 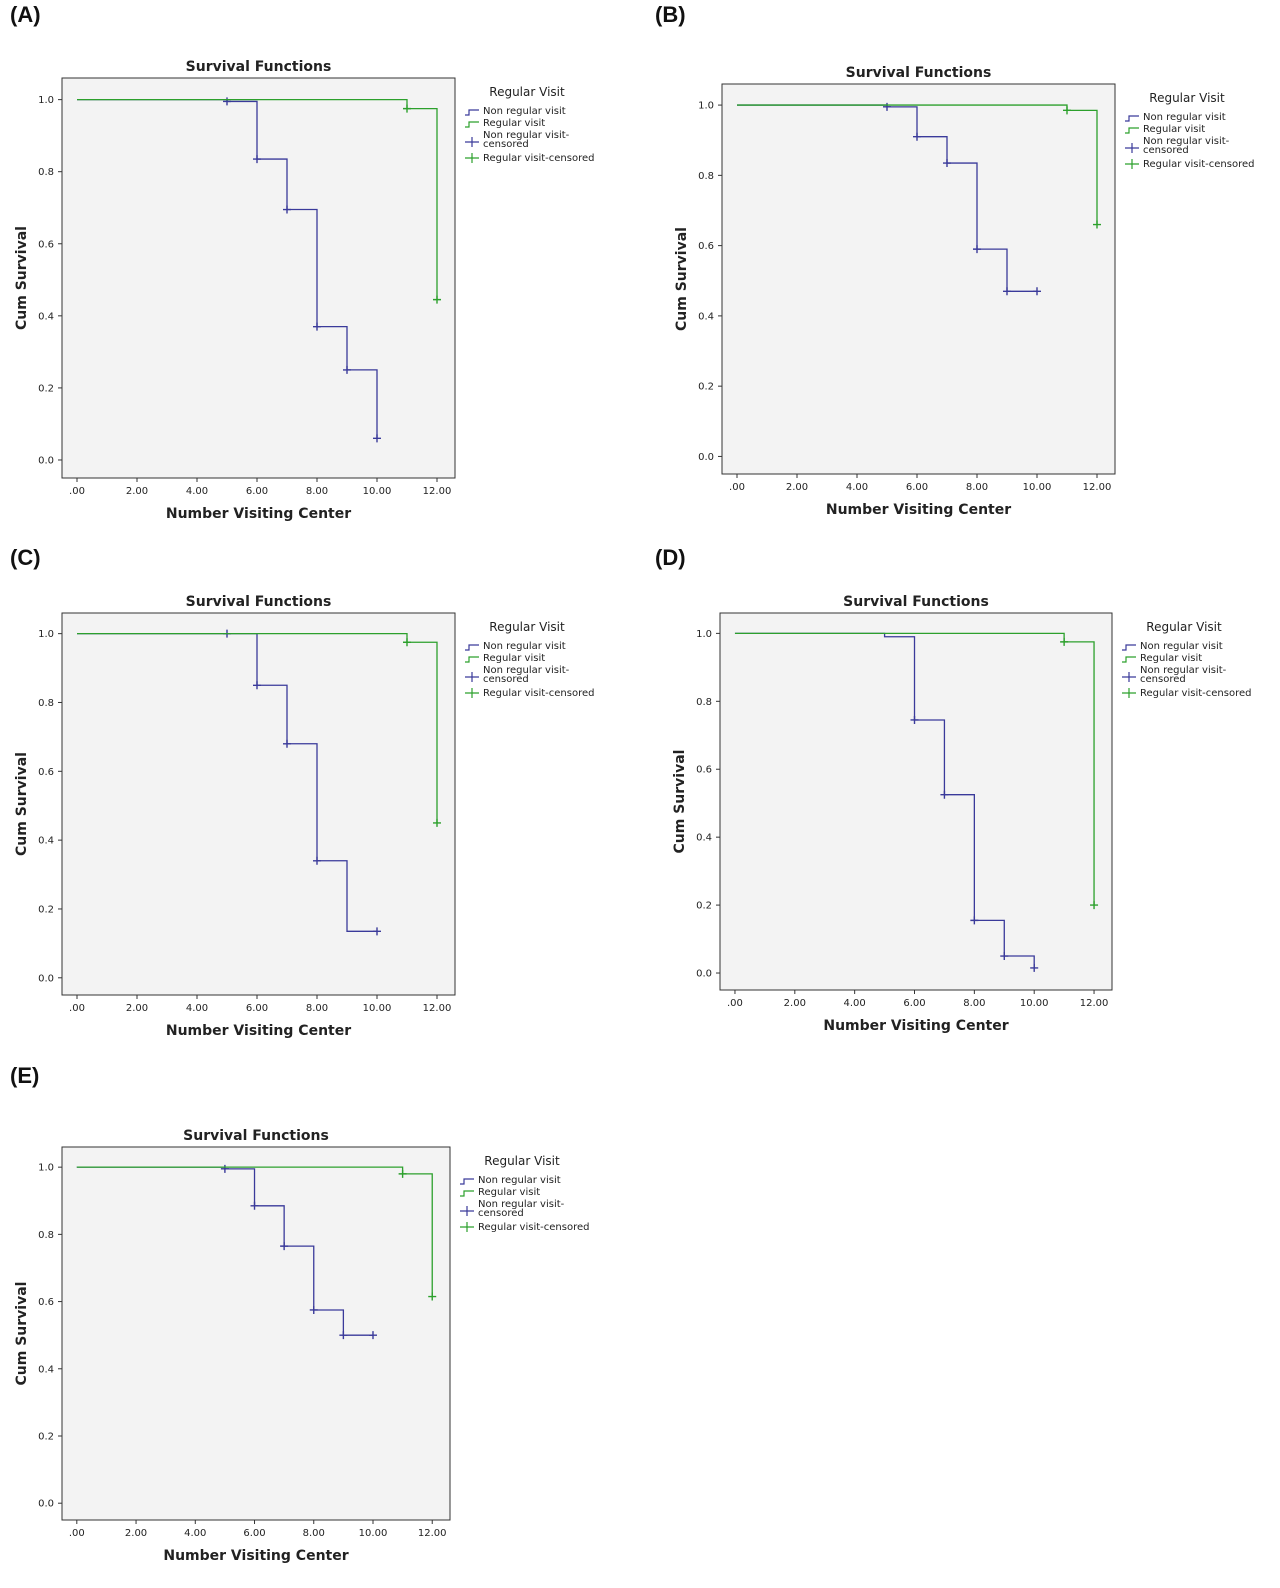 What do you see at coordinates (137, 1008) in the screenshot?
I see `x-tick-label: 2.00` at bounding box center [137, 1008].